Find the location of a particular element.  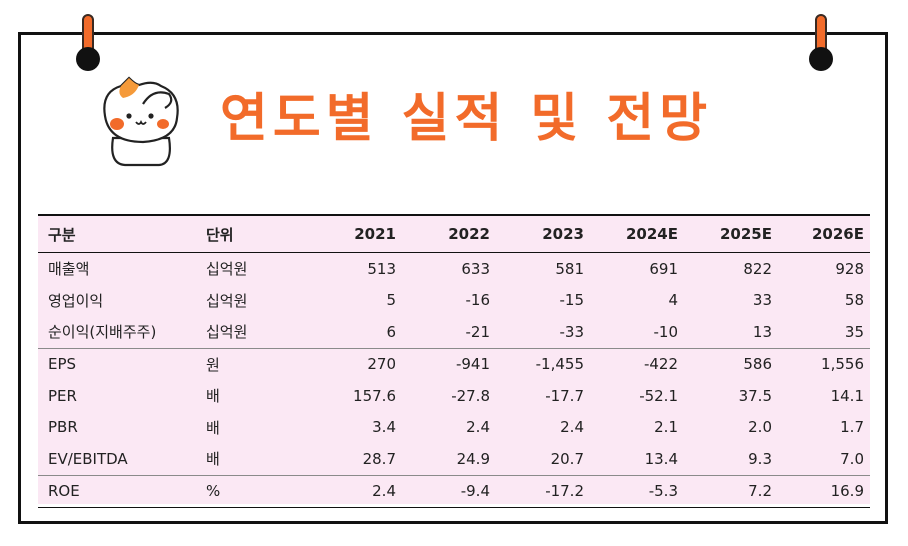

cell-value: -27.8 is located at coordinates (470, 395).